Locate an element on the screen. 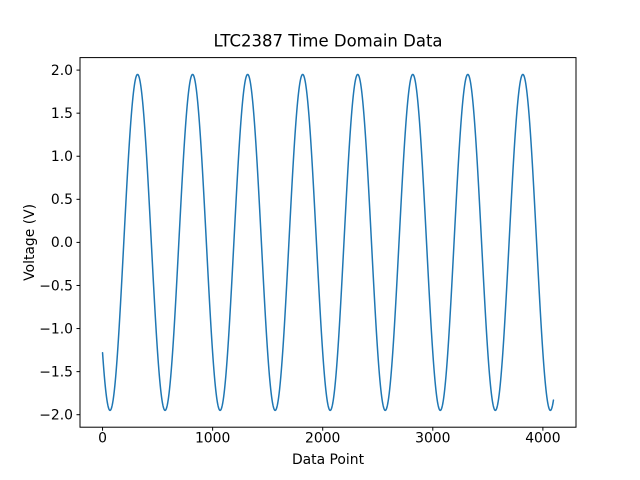 This screenshot has height=480, width=640. x-tick-label: 0 is located at coordinates (102, 439).